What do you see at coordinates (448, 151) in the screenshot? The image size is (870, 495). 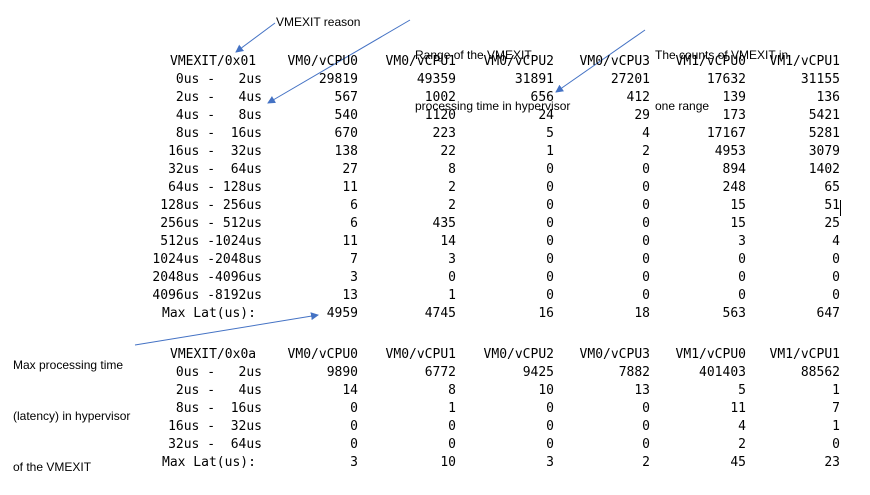 I see `count-cell: 22` at bounding box center [448, 151].